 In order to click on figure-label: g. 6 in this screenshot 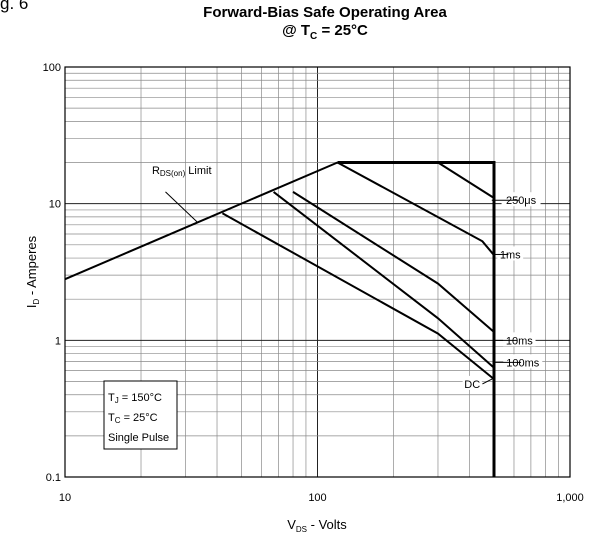, I will do `click(14, 6)`.